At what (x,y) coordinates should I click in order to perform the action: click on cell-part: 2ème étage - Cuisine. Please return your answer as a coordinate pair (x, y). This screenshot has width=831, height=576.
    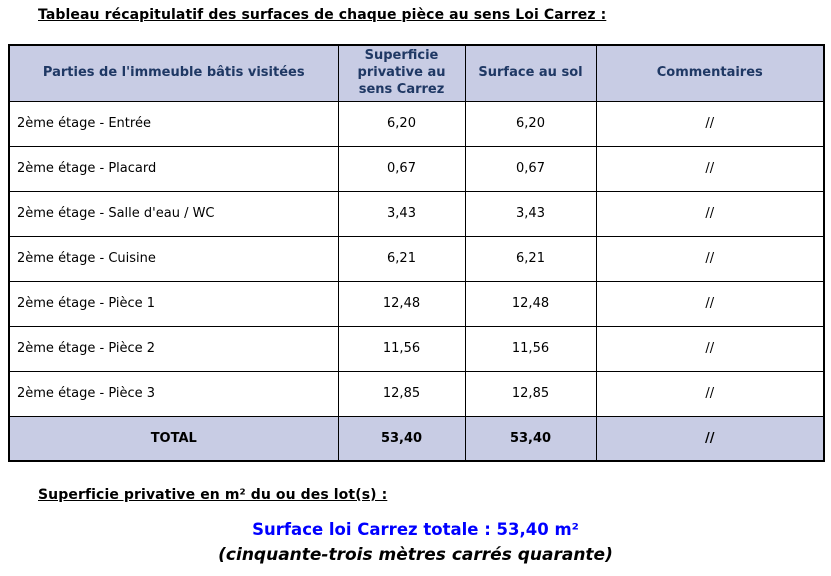
    Looking at the image, I should click on (173, 258).